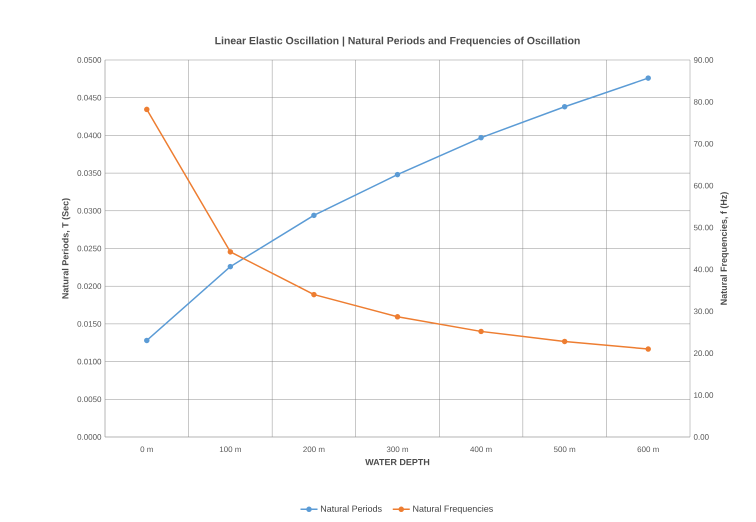  Describe the element at coordinates (397, 41) in the screenshot. I see `chart-title: Linear Elastic Oscillation | Natural Periods and Frequencies of Oscillation` at that location.